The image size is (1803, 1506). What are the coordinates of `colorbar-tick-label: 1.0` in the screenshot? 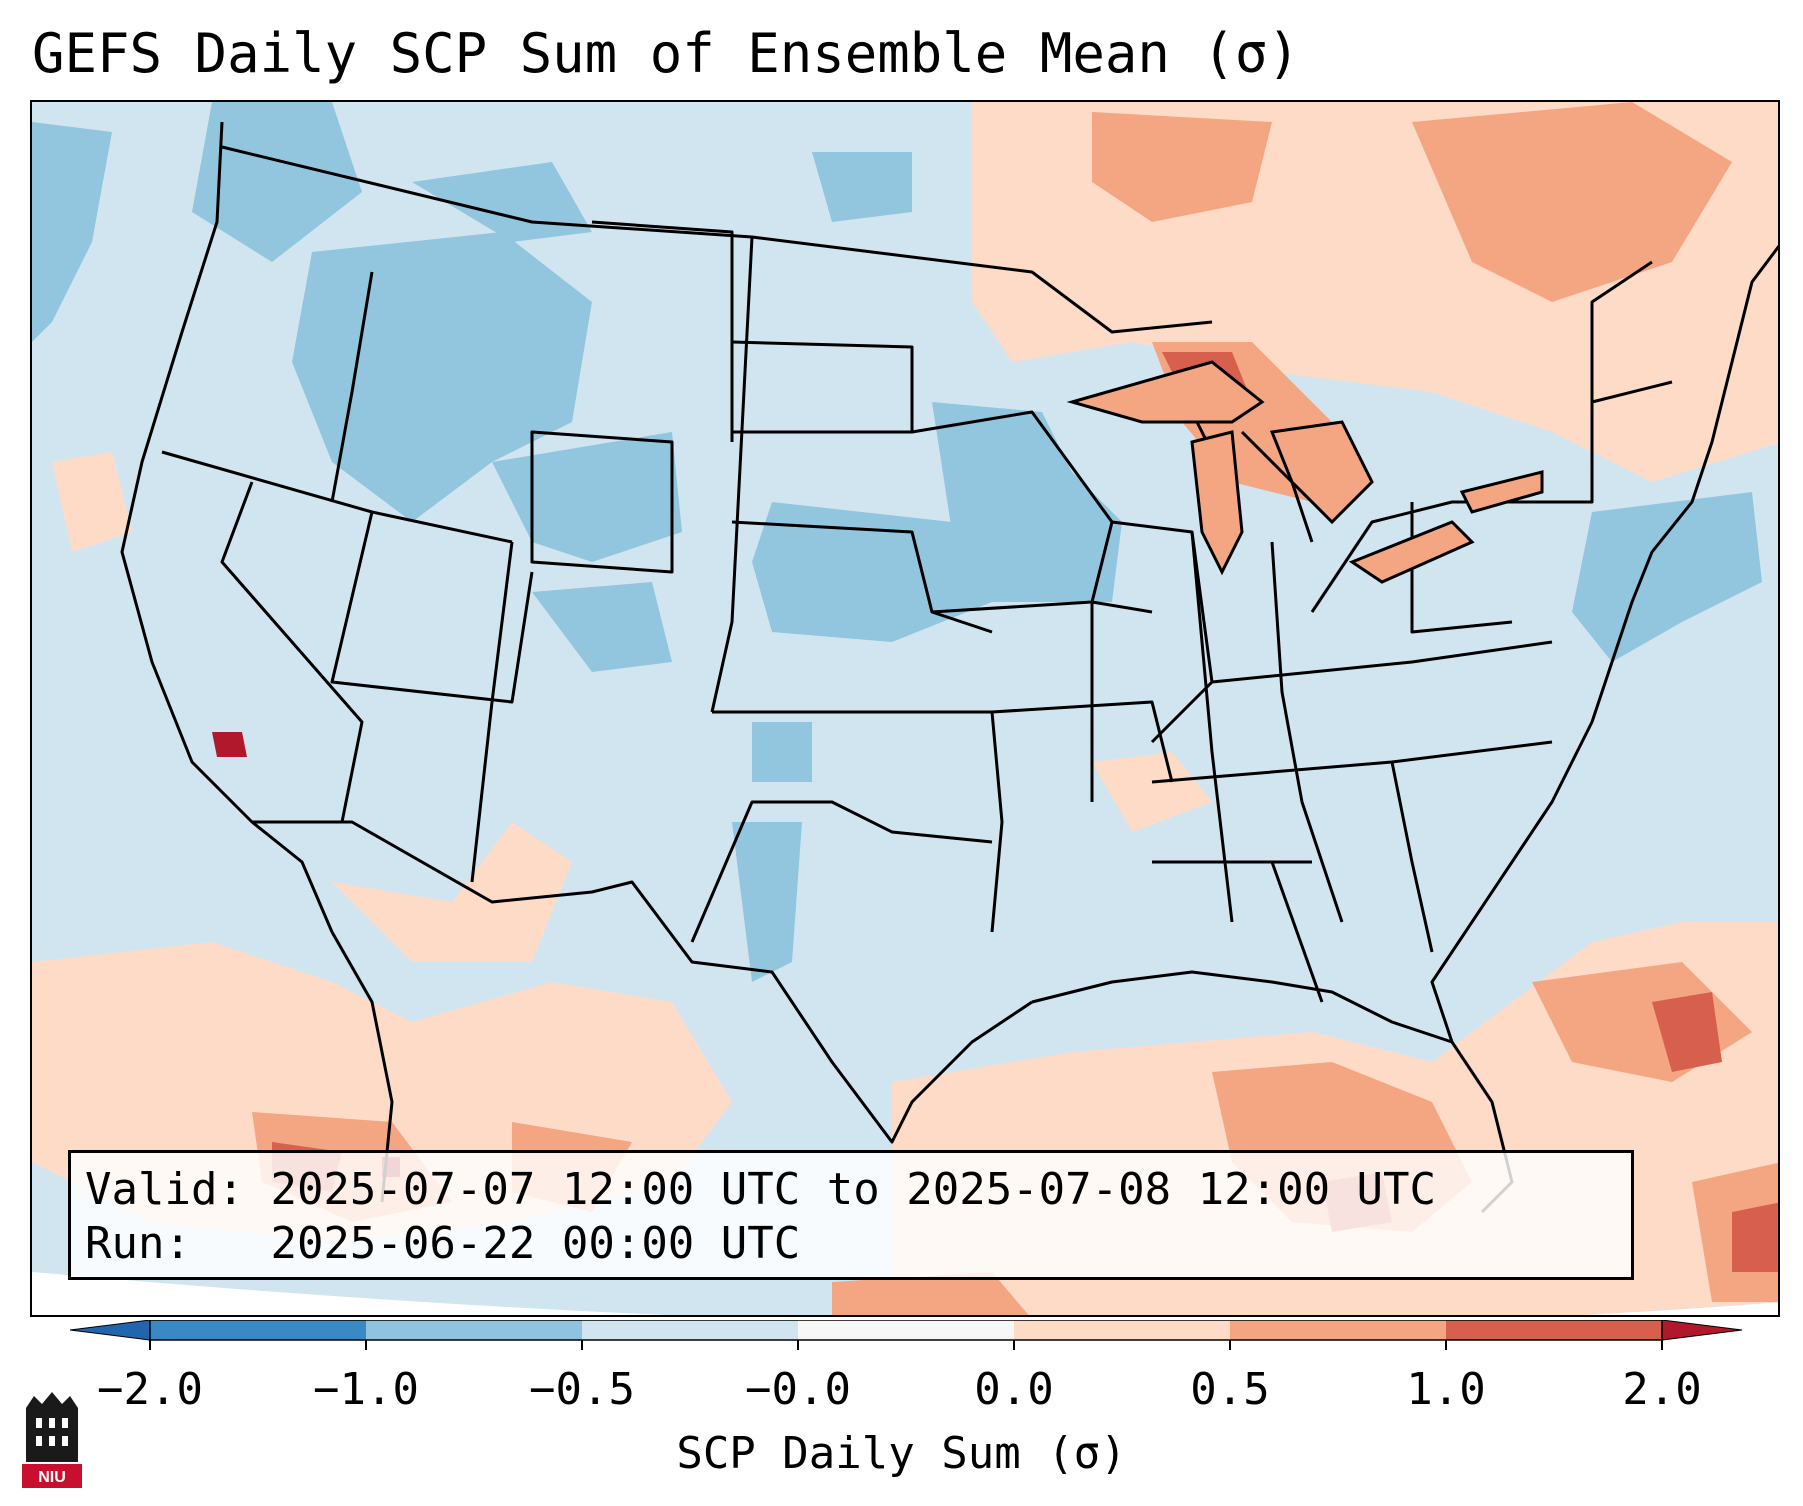 It's located at (1446, 1389).